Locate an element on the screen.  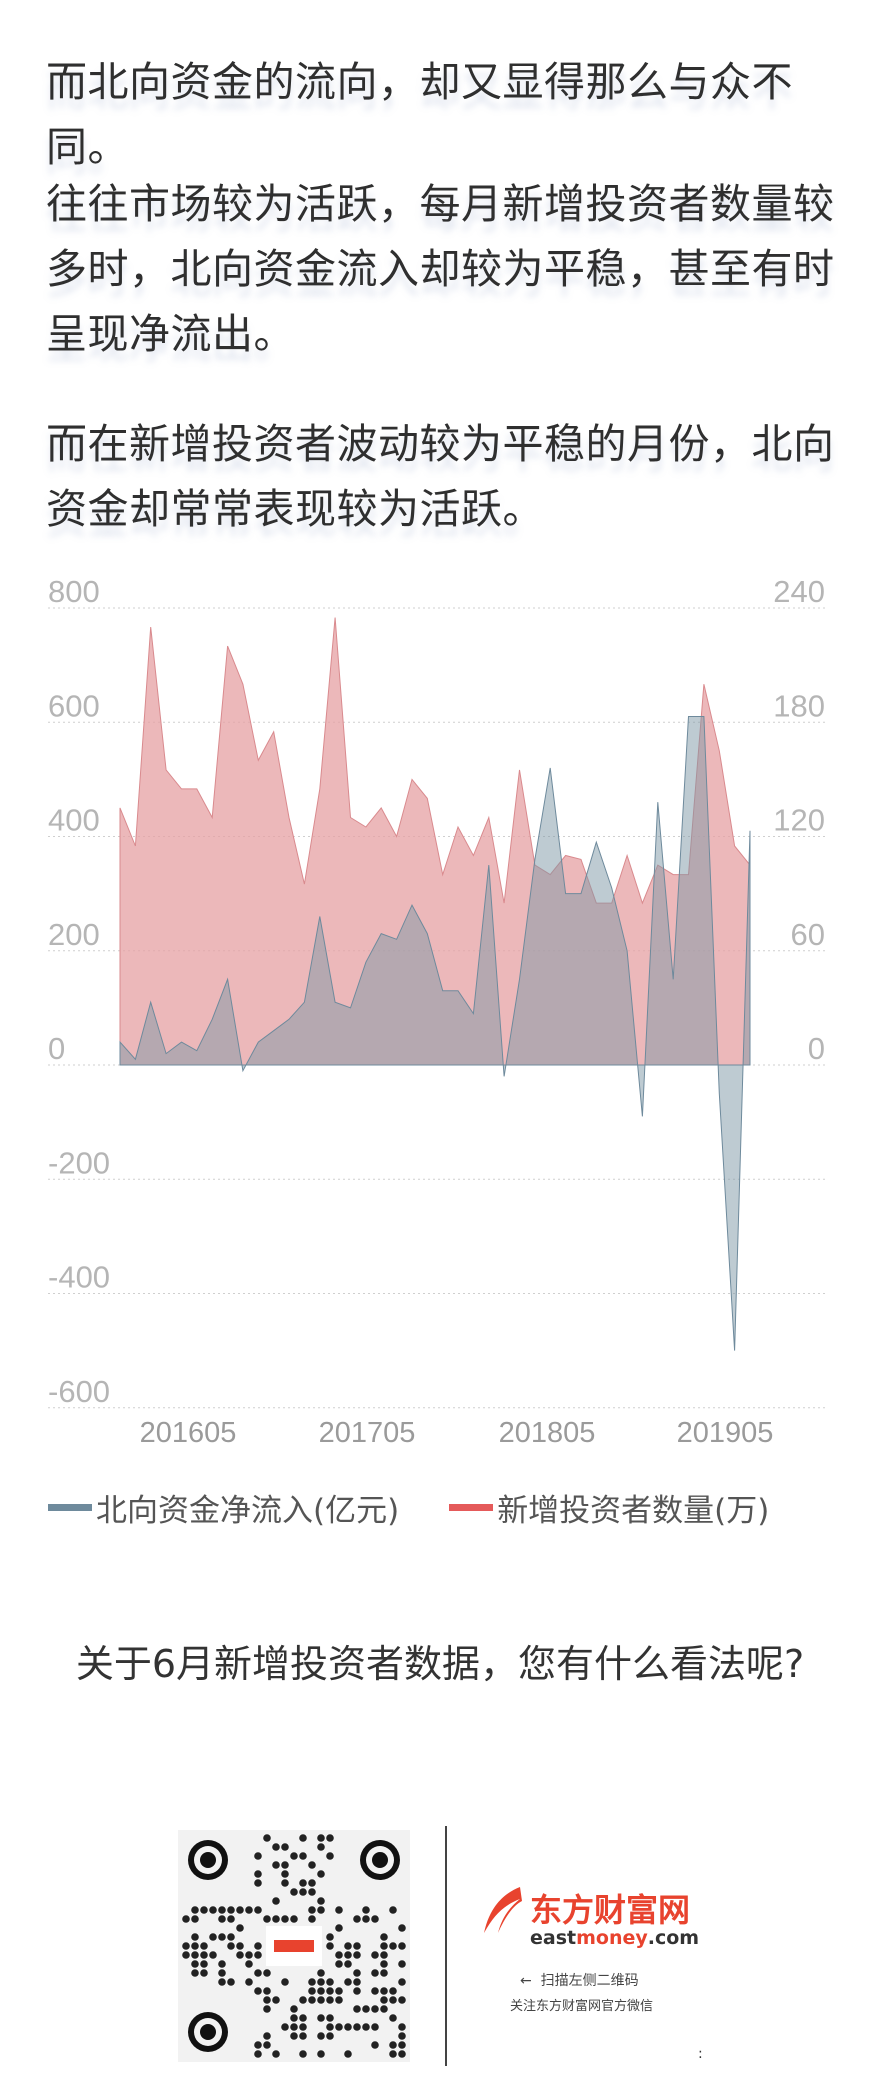
legend: 北向资金净流入(亿元) 新增投资者数量(万) is located at coordinates (408, 1507).